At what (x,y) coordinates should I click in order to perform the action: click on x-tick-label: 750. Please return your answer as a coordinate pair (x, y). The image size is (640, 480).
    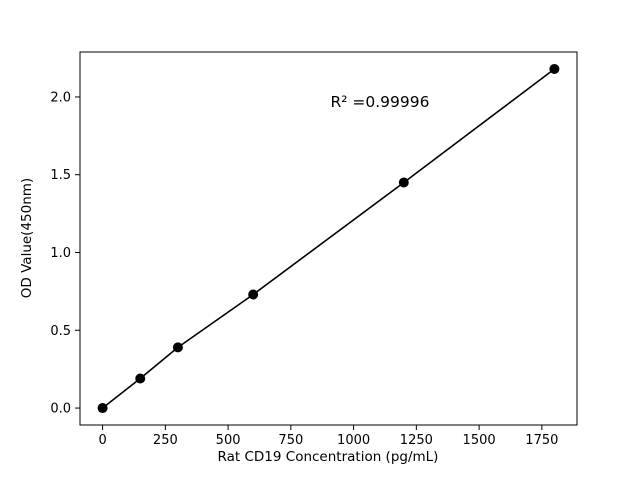
    Looking at the image, I should click on (290, 440).